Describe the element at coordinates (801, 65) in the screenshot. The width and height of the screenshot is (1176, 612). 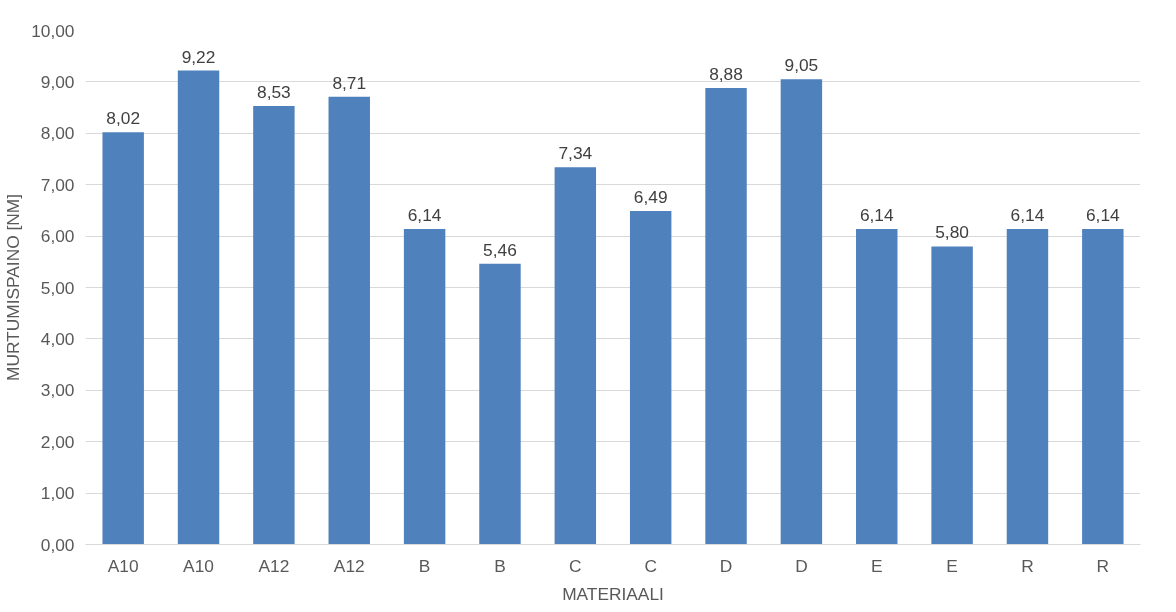
I see `data-label: 9,05` at that location.